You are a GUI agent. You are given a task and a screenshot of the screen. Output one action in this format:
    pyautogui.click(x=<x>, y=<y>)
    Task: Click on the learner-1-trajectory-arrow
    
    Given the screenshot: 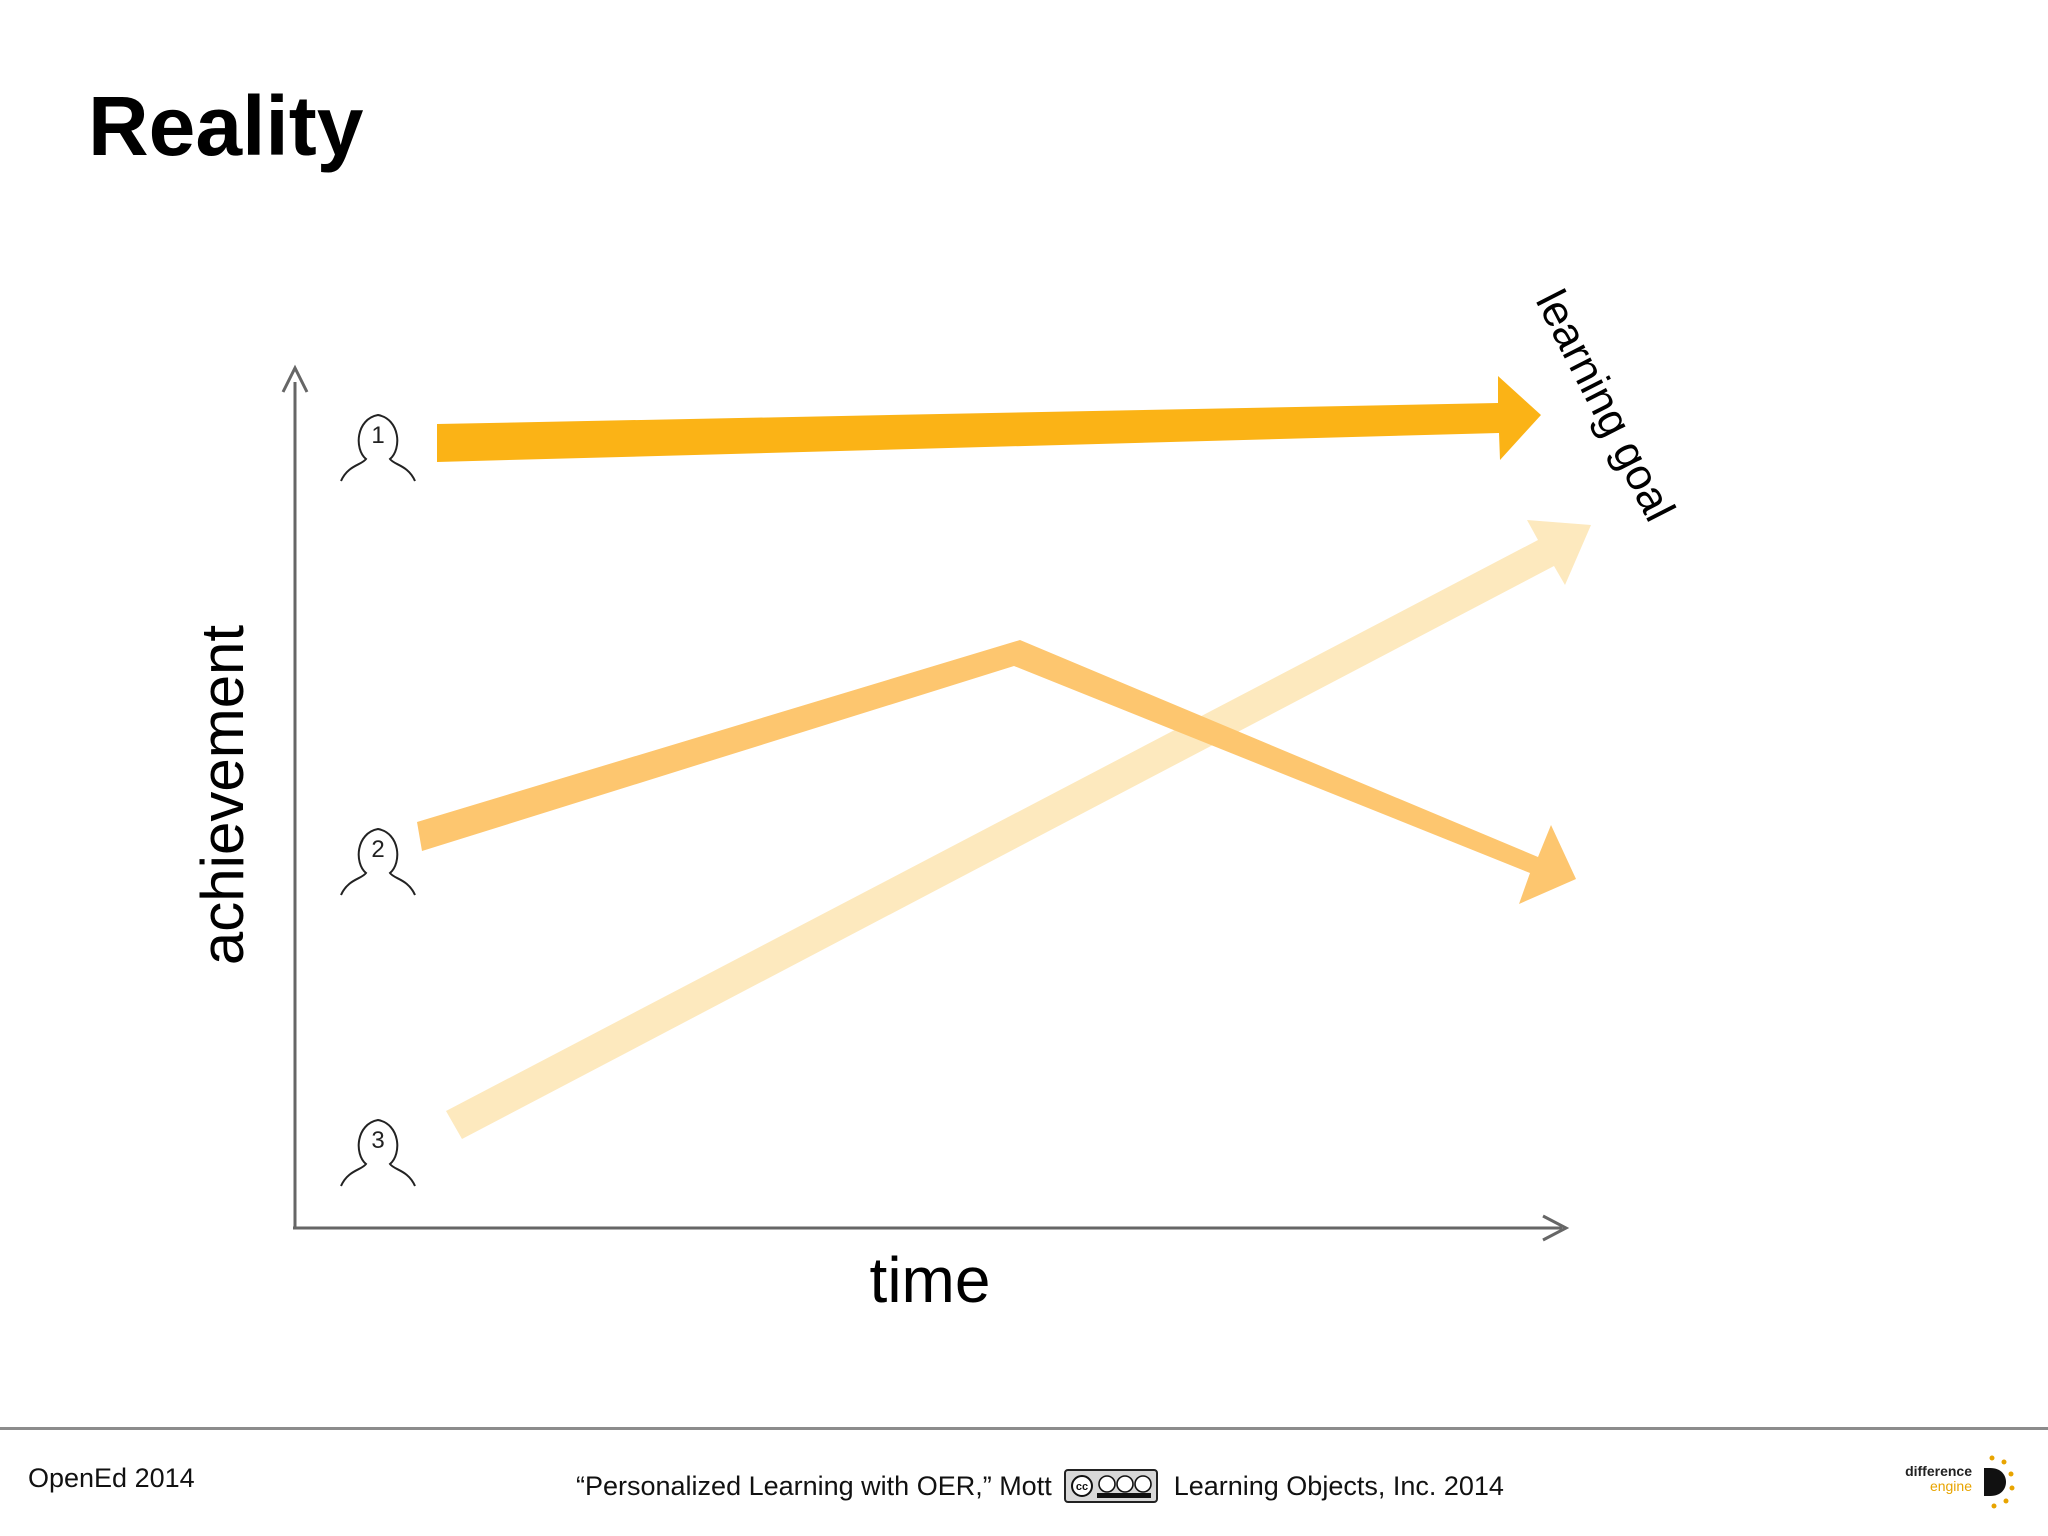 What is the action you would take?
    pyautogui.click(x=989, y=419)
    